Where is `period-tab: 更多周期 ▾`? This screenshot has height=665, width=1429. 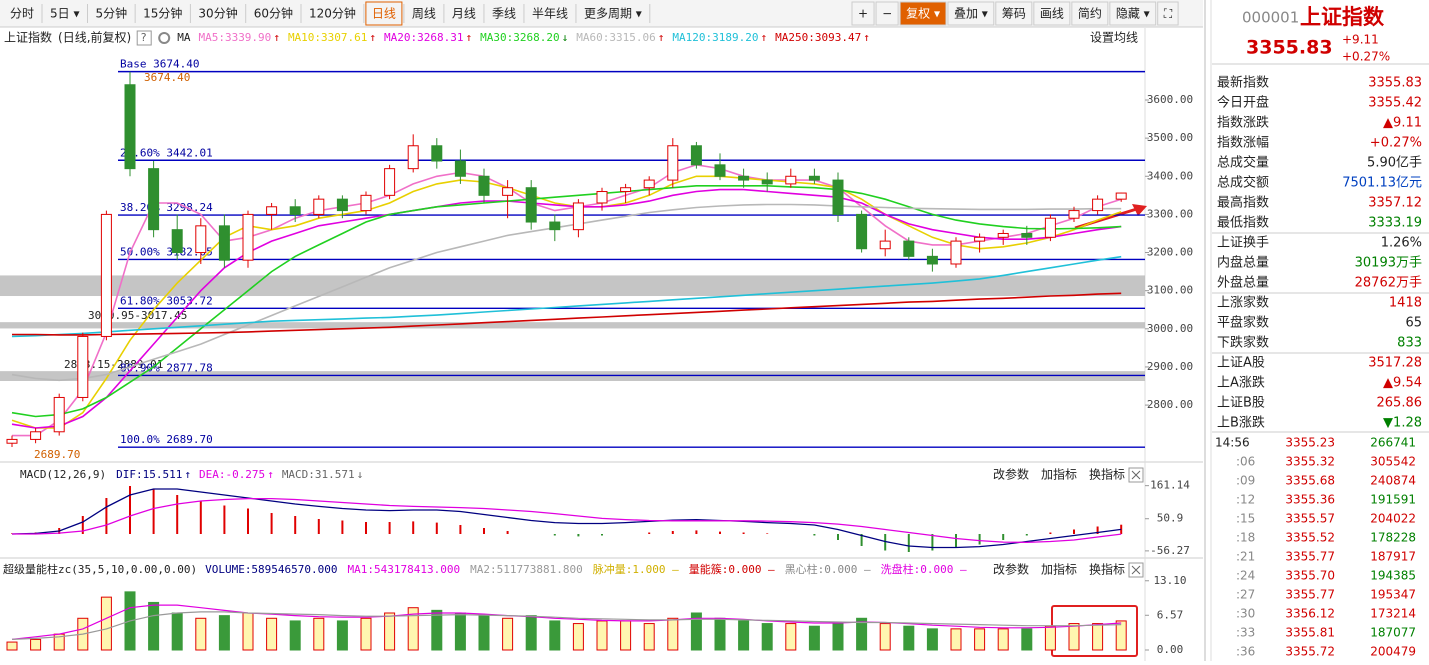 period-tab: 更多周期 ▾ is located at coordinates (613, 14).